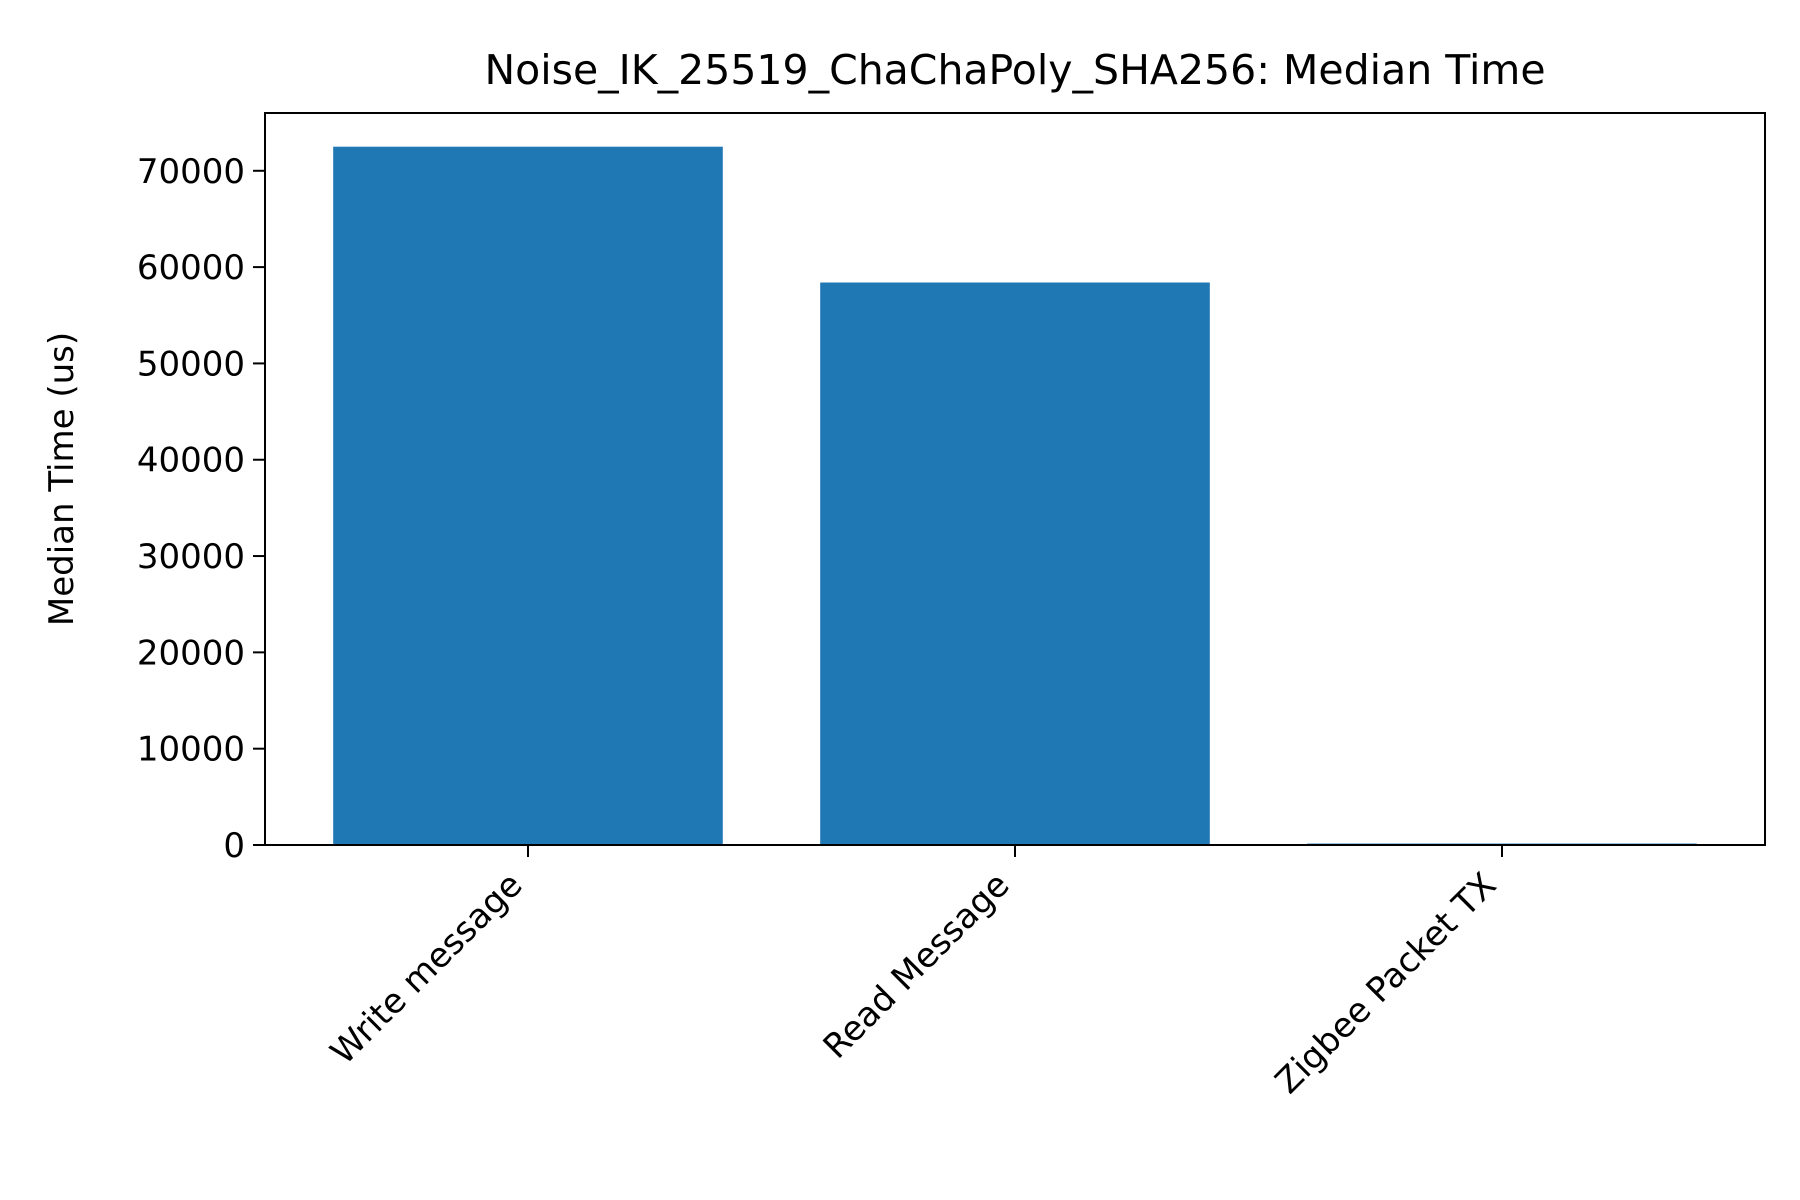 The height and width of the screenshot is (1200, 1800). I want to click on y-tick-label: 10000, so click(191, 750).